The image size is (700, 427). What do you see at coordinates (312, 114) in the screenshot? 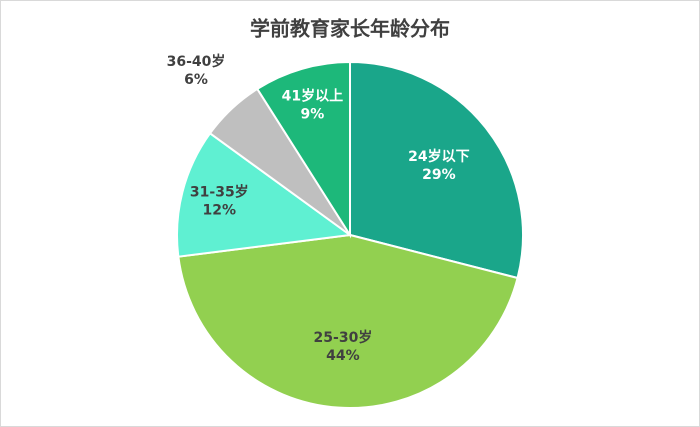
I see `value-label: 9%` at bounding box center [312, 114].